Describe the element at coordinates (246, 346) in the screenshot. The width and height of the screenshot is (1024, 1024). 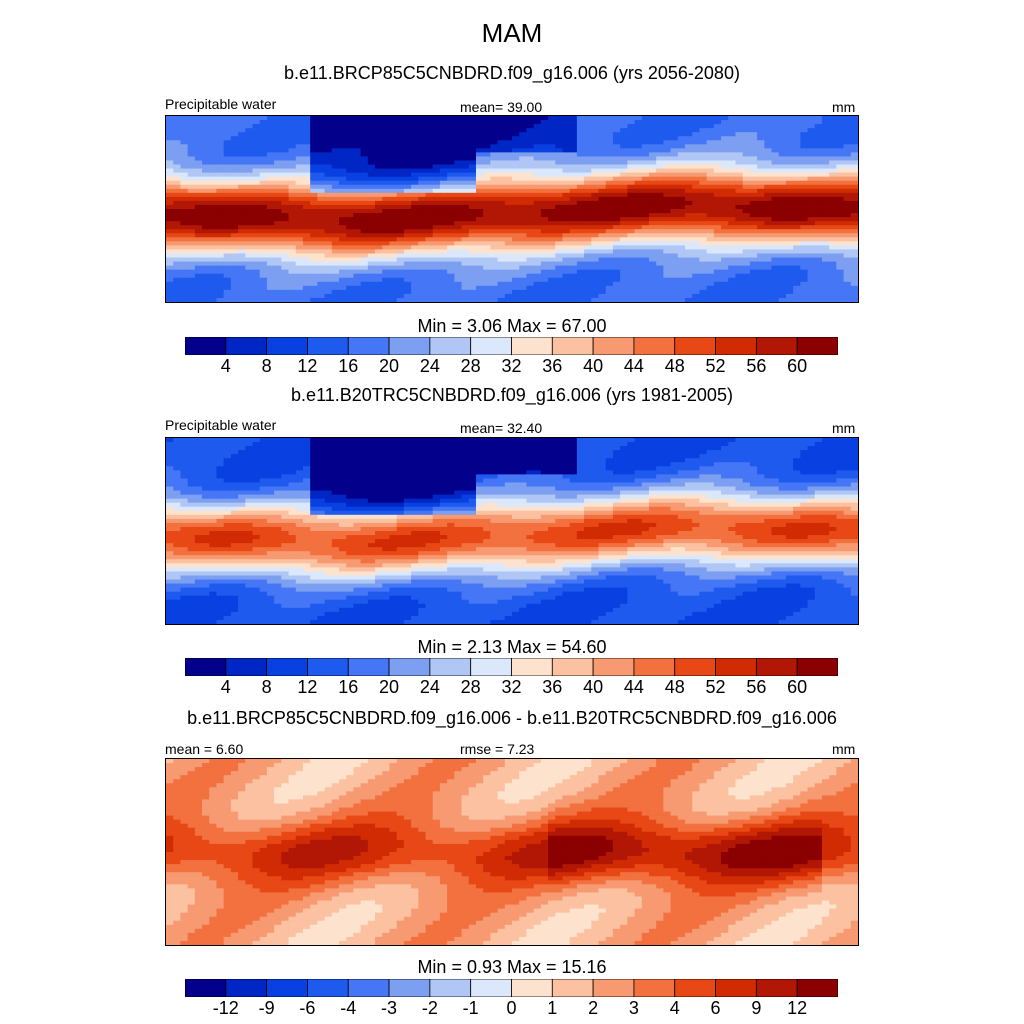
I see `colorbar-box` at that location.